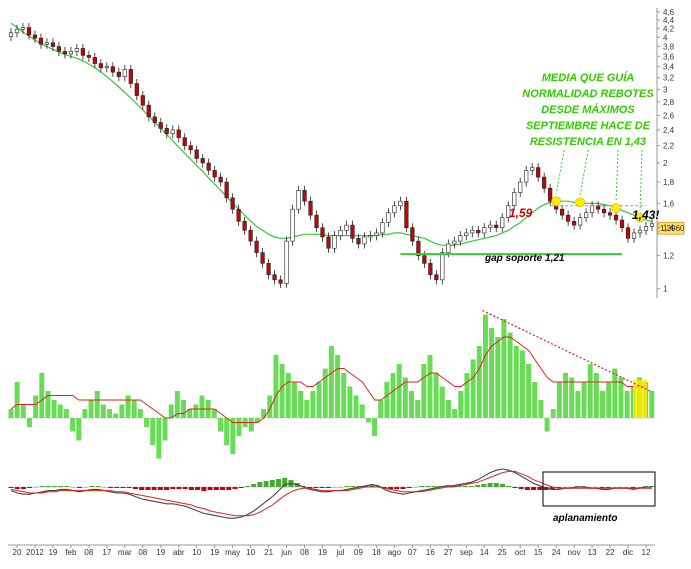  What do you see at coordinates (665, 37) in the screenshot?
I see `price-tick-label: 4` at bounding box center [665, 37].